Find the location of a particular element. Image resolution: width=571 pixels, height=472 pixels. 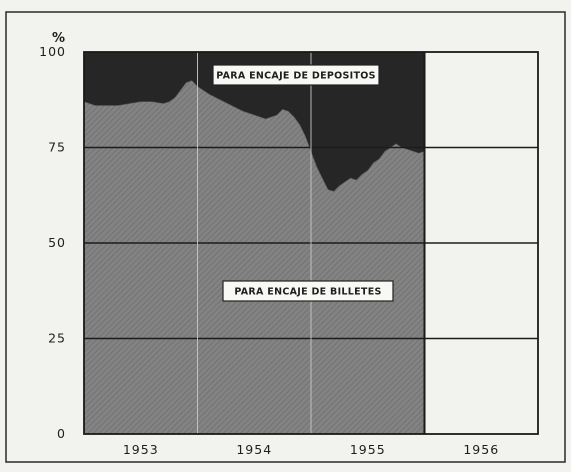

y-axis-ticks: 0 25 50 75 100 is located at coordinates (52, 242).